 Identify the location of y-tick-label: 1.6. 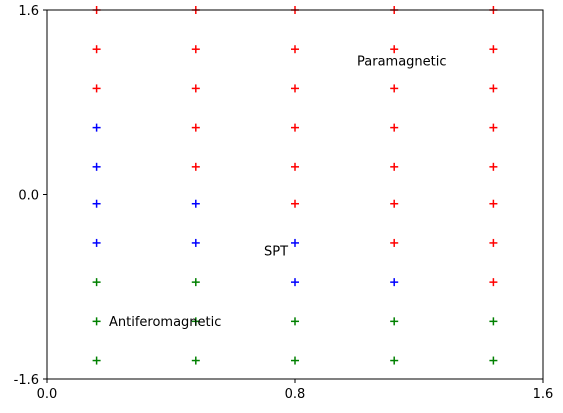
(28, 11).